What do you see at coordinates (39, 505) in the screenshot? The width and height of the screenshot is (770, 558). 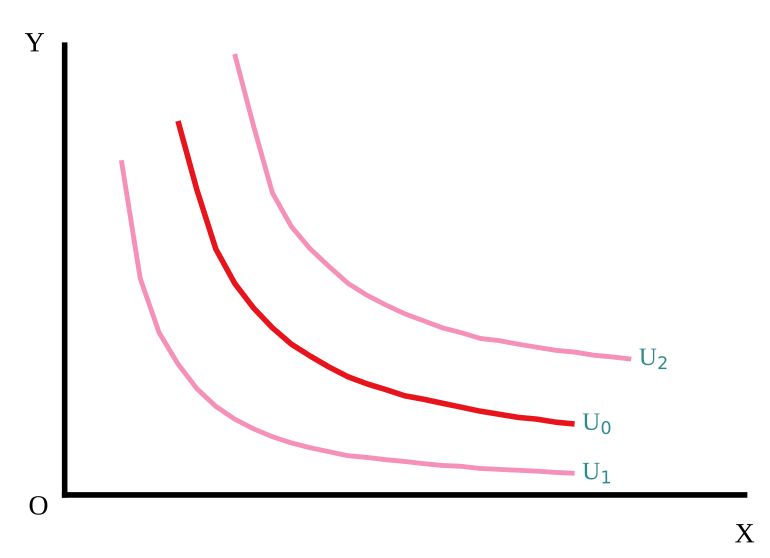 I see `text: O` at bounding box center [39, 505].